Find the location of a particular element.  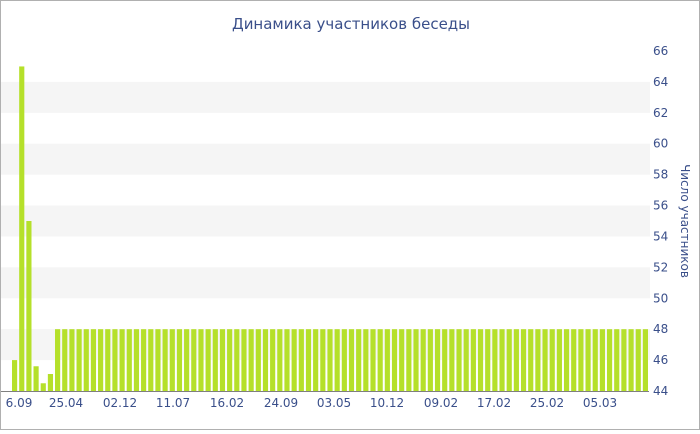

y-tick-label: 50 is located at coordinates (660, 298).